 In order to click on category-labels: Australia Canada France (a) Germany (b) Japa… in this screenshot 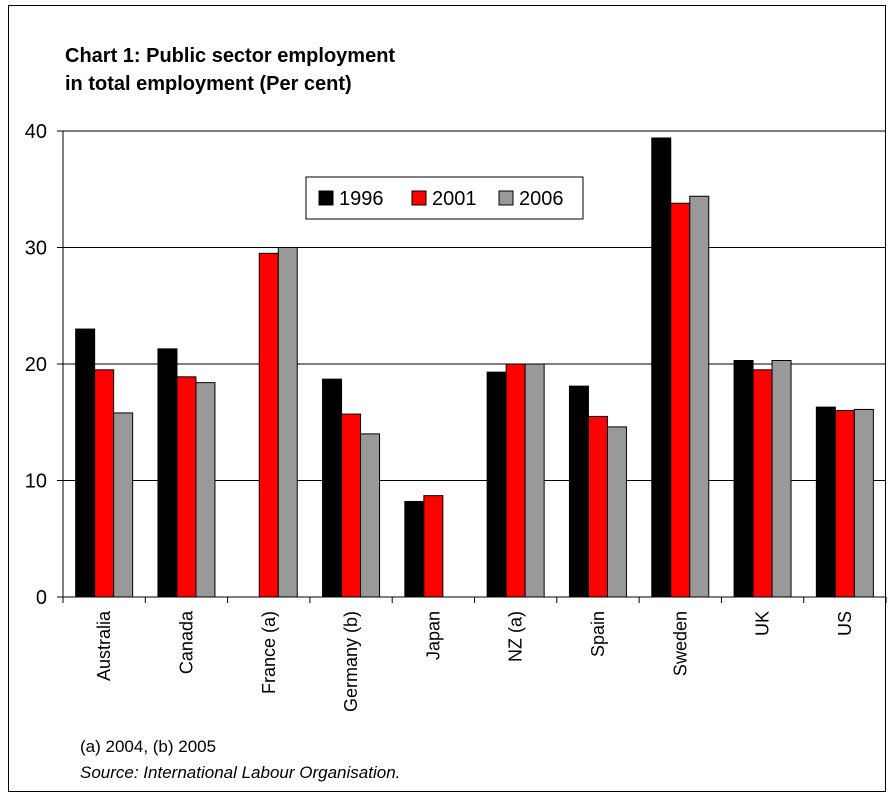, I will do `click(474, 661)`.